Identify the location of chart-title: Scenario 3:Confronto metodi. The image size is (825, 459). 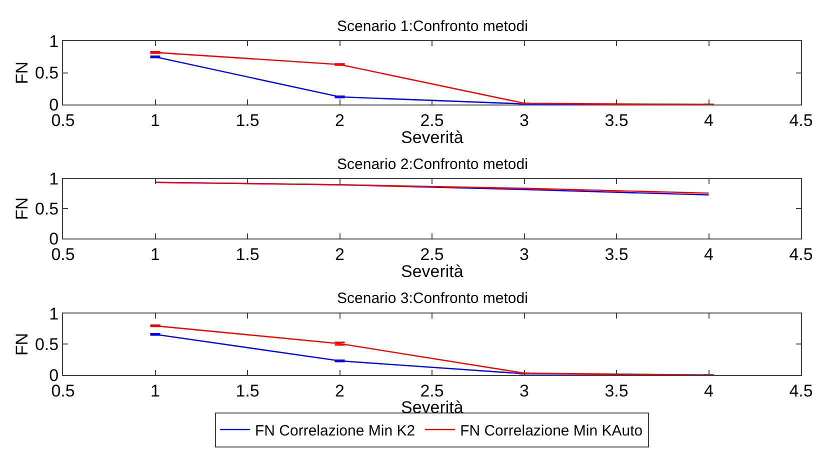
(432, 298).